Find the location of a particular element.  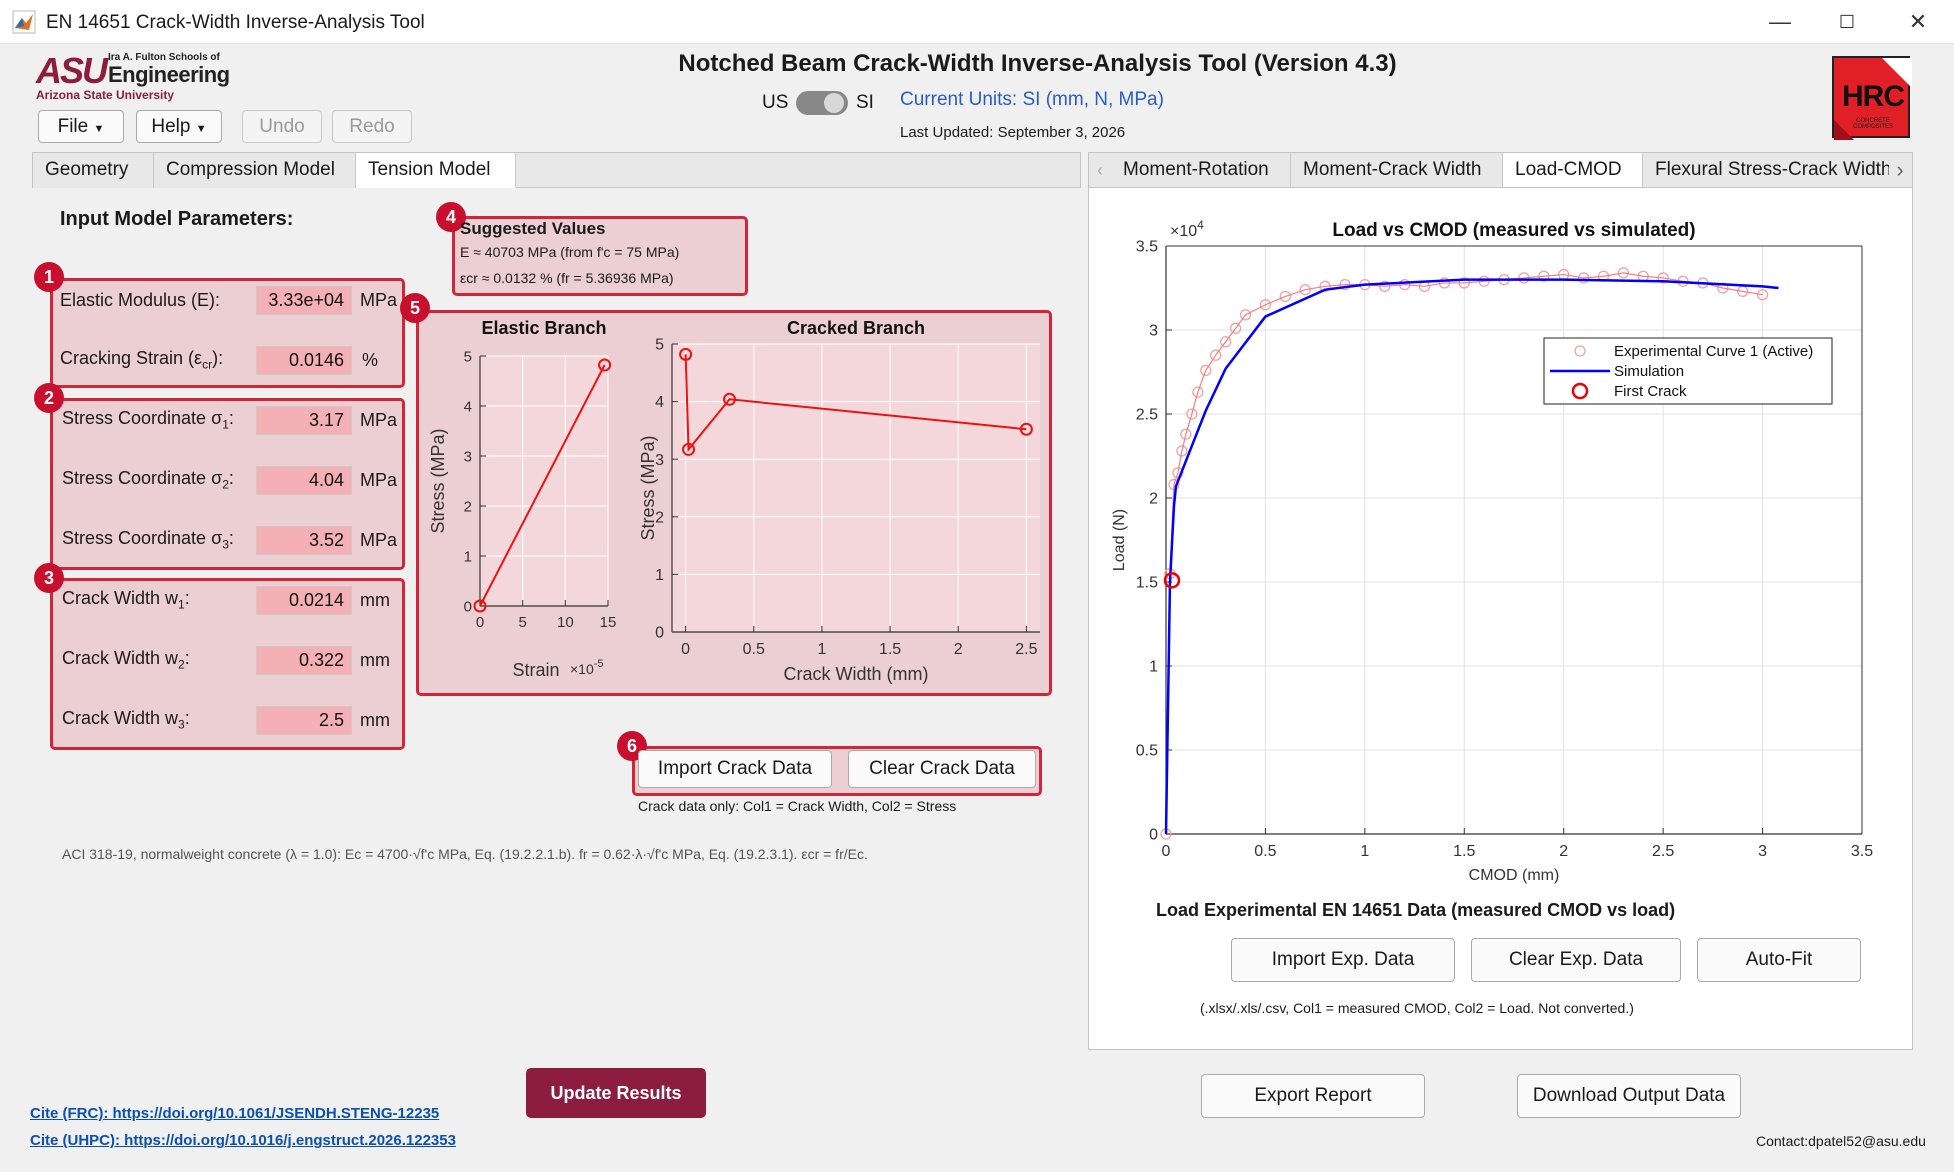

school-line2: Engineering is located at coordinates (169, 74).